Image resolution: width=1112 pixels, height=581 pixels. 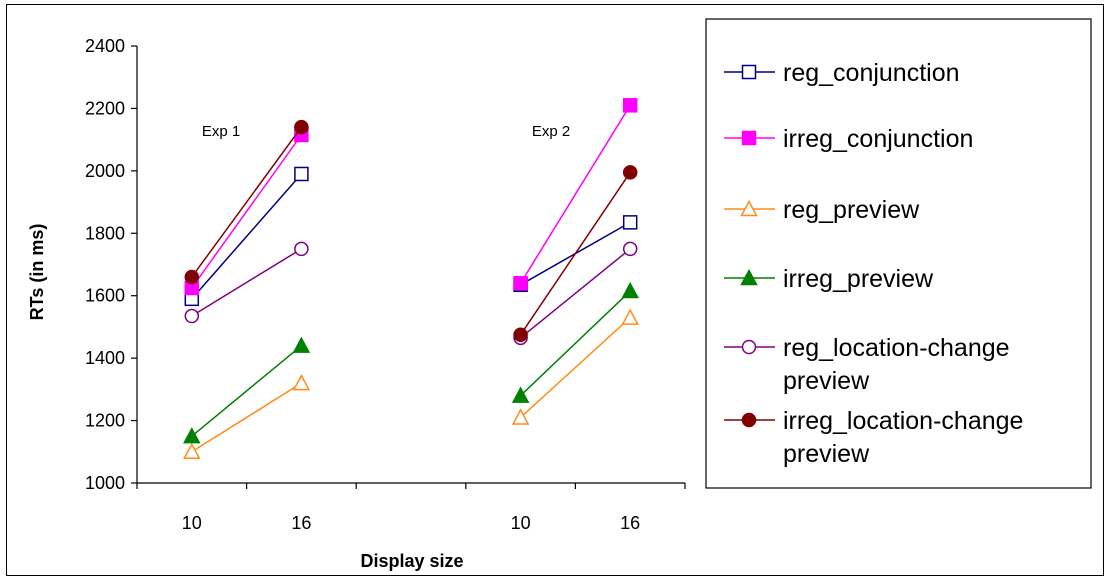 What do you see at coordinates (411, 384) in the screenshot?
I see `series-reg-preview` at bounding box center [411, 384].